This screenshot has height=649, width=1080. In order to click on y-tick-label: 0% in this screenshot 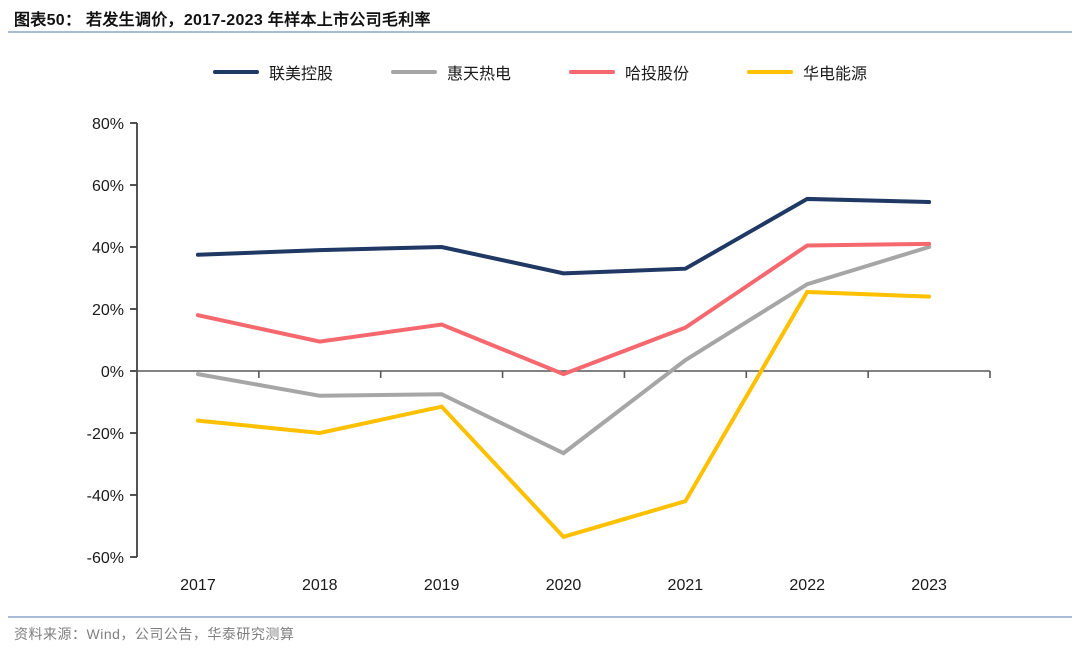, I will do `click(112, 372)`.